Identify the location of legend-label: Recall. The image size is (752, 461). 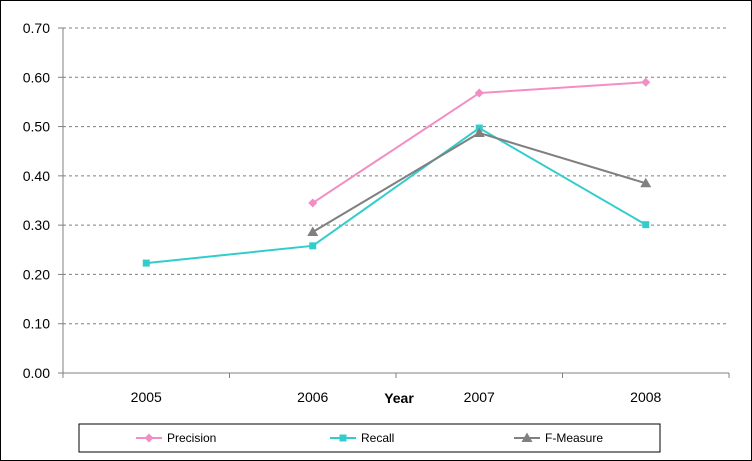
(377, 438).